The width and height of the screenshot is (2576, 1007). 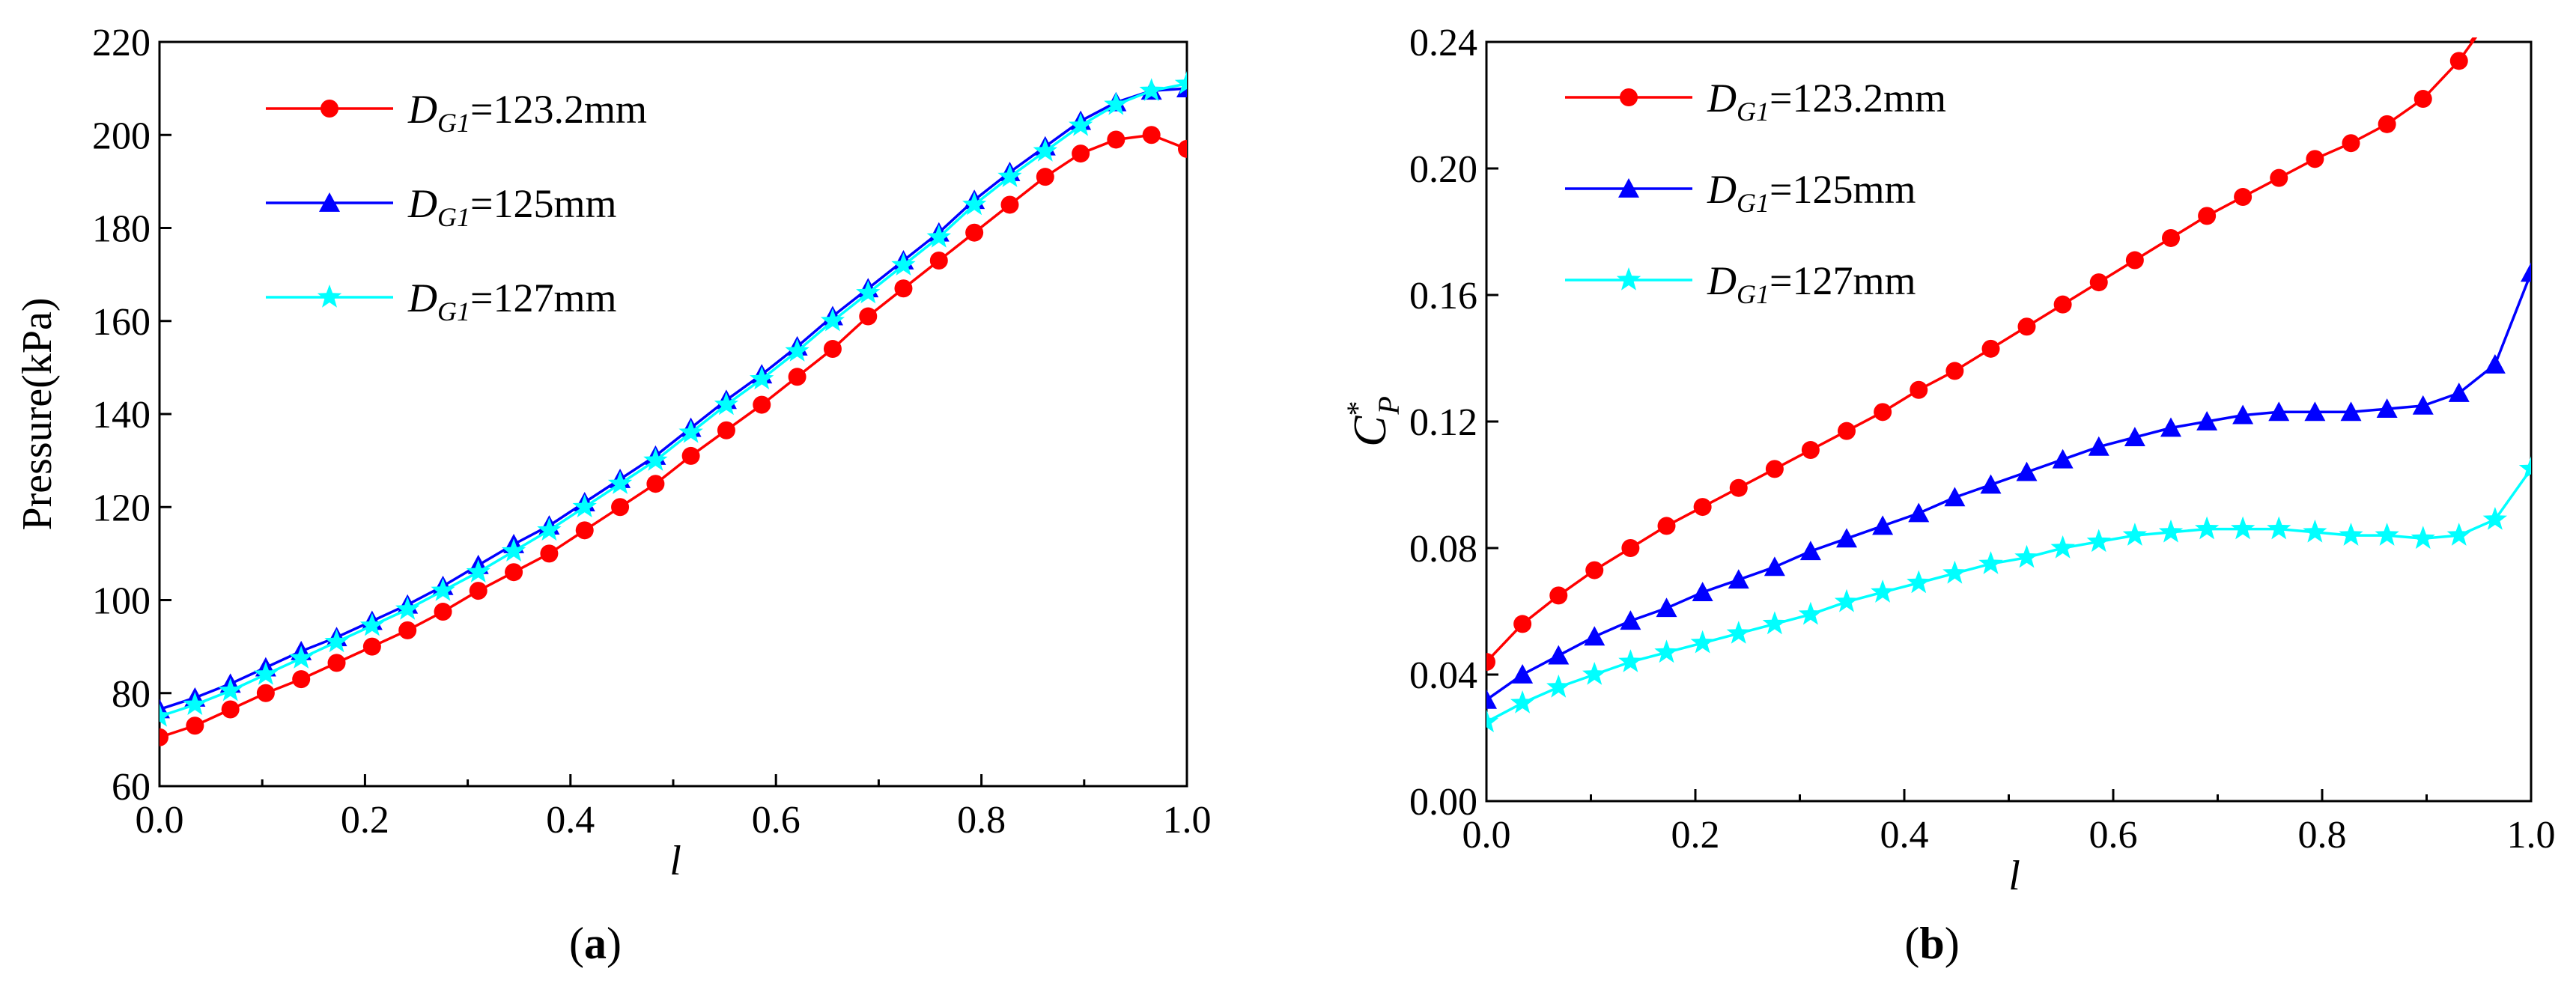 I want to click on x-tick-label-b: 0.6, so click(x=2113, y=836).